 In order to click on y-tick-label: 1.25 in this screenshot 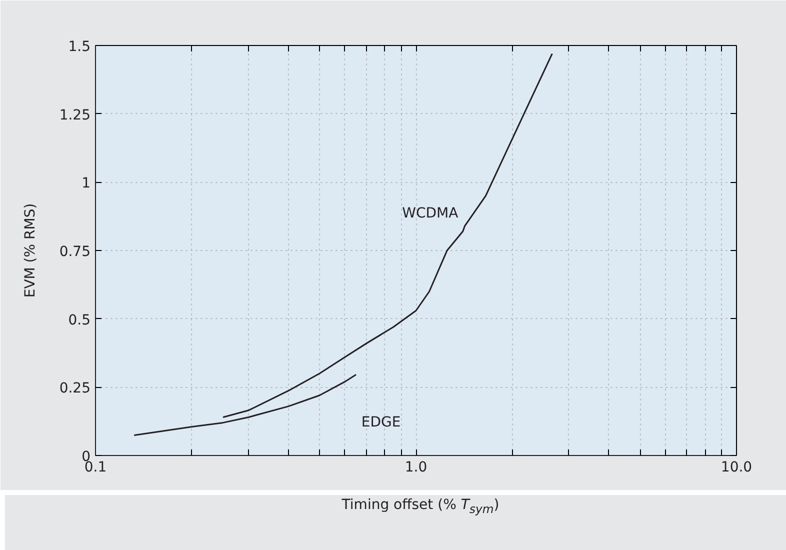, I will do `click(74, 115)`.